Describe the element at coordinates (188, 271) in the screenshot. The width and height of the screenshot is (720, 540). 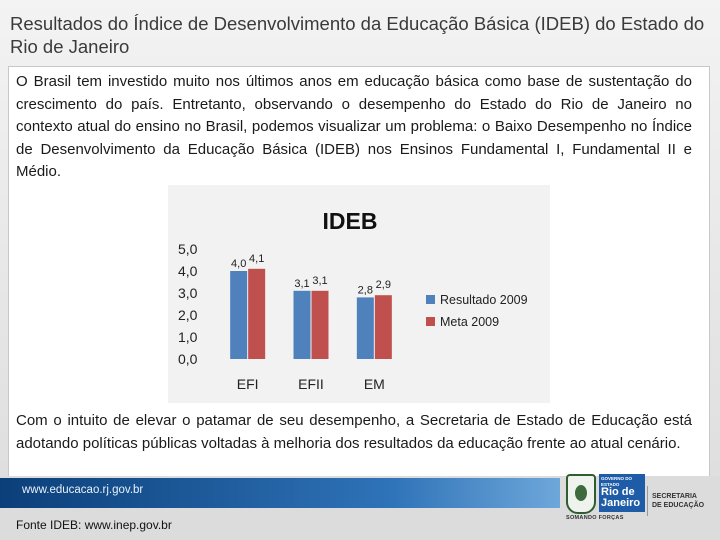
I see `y-tick-label: 4,0` at that location.